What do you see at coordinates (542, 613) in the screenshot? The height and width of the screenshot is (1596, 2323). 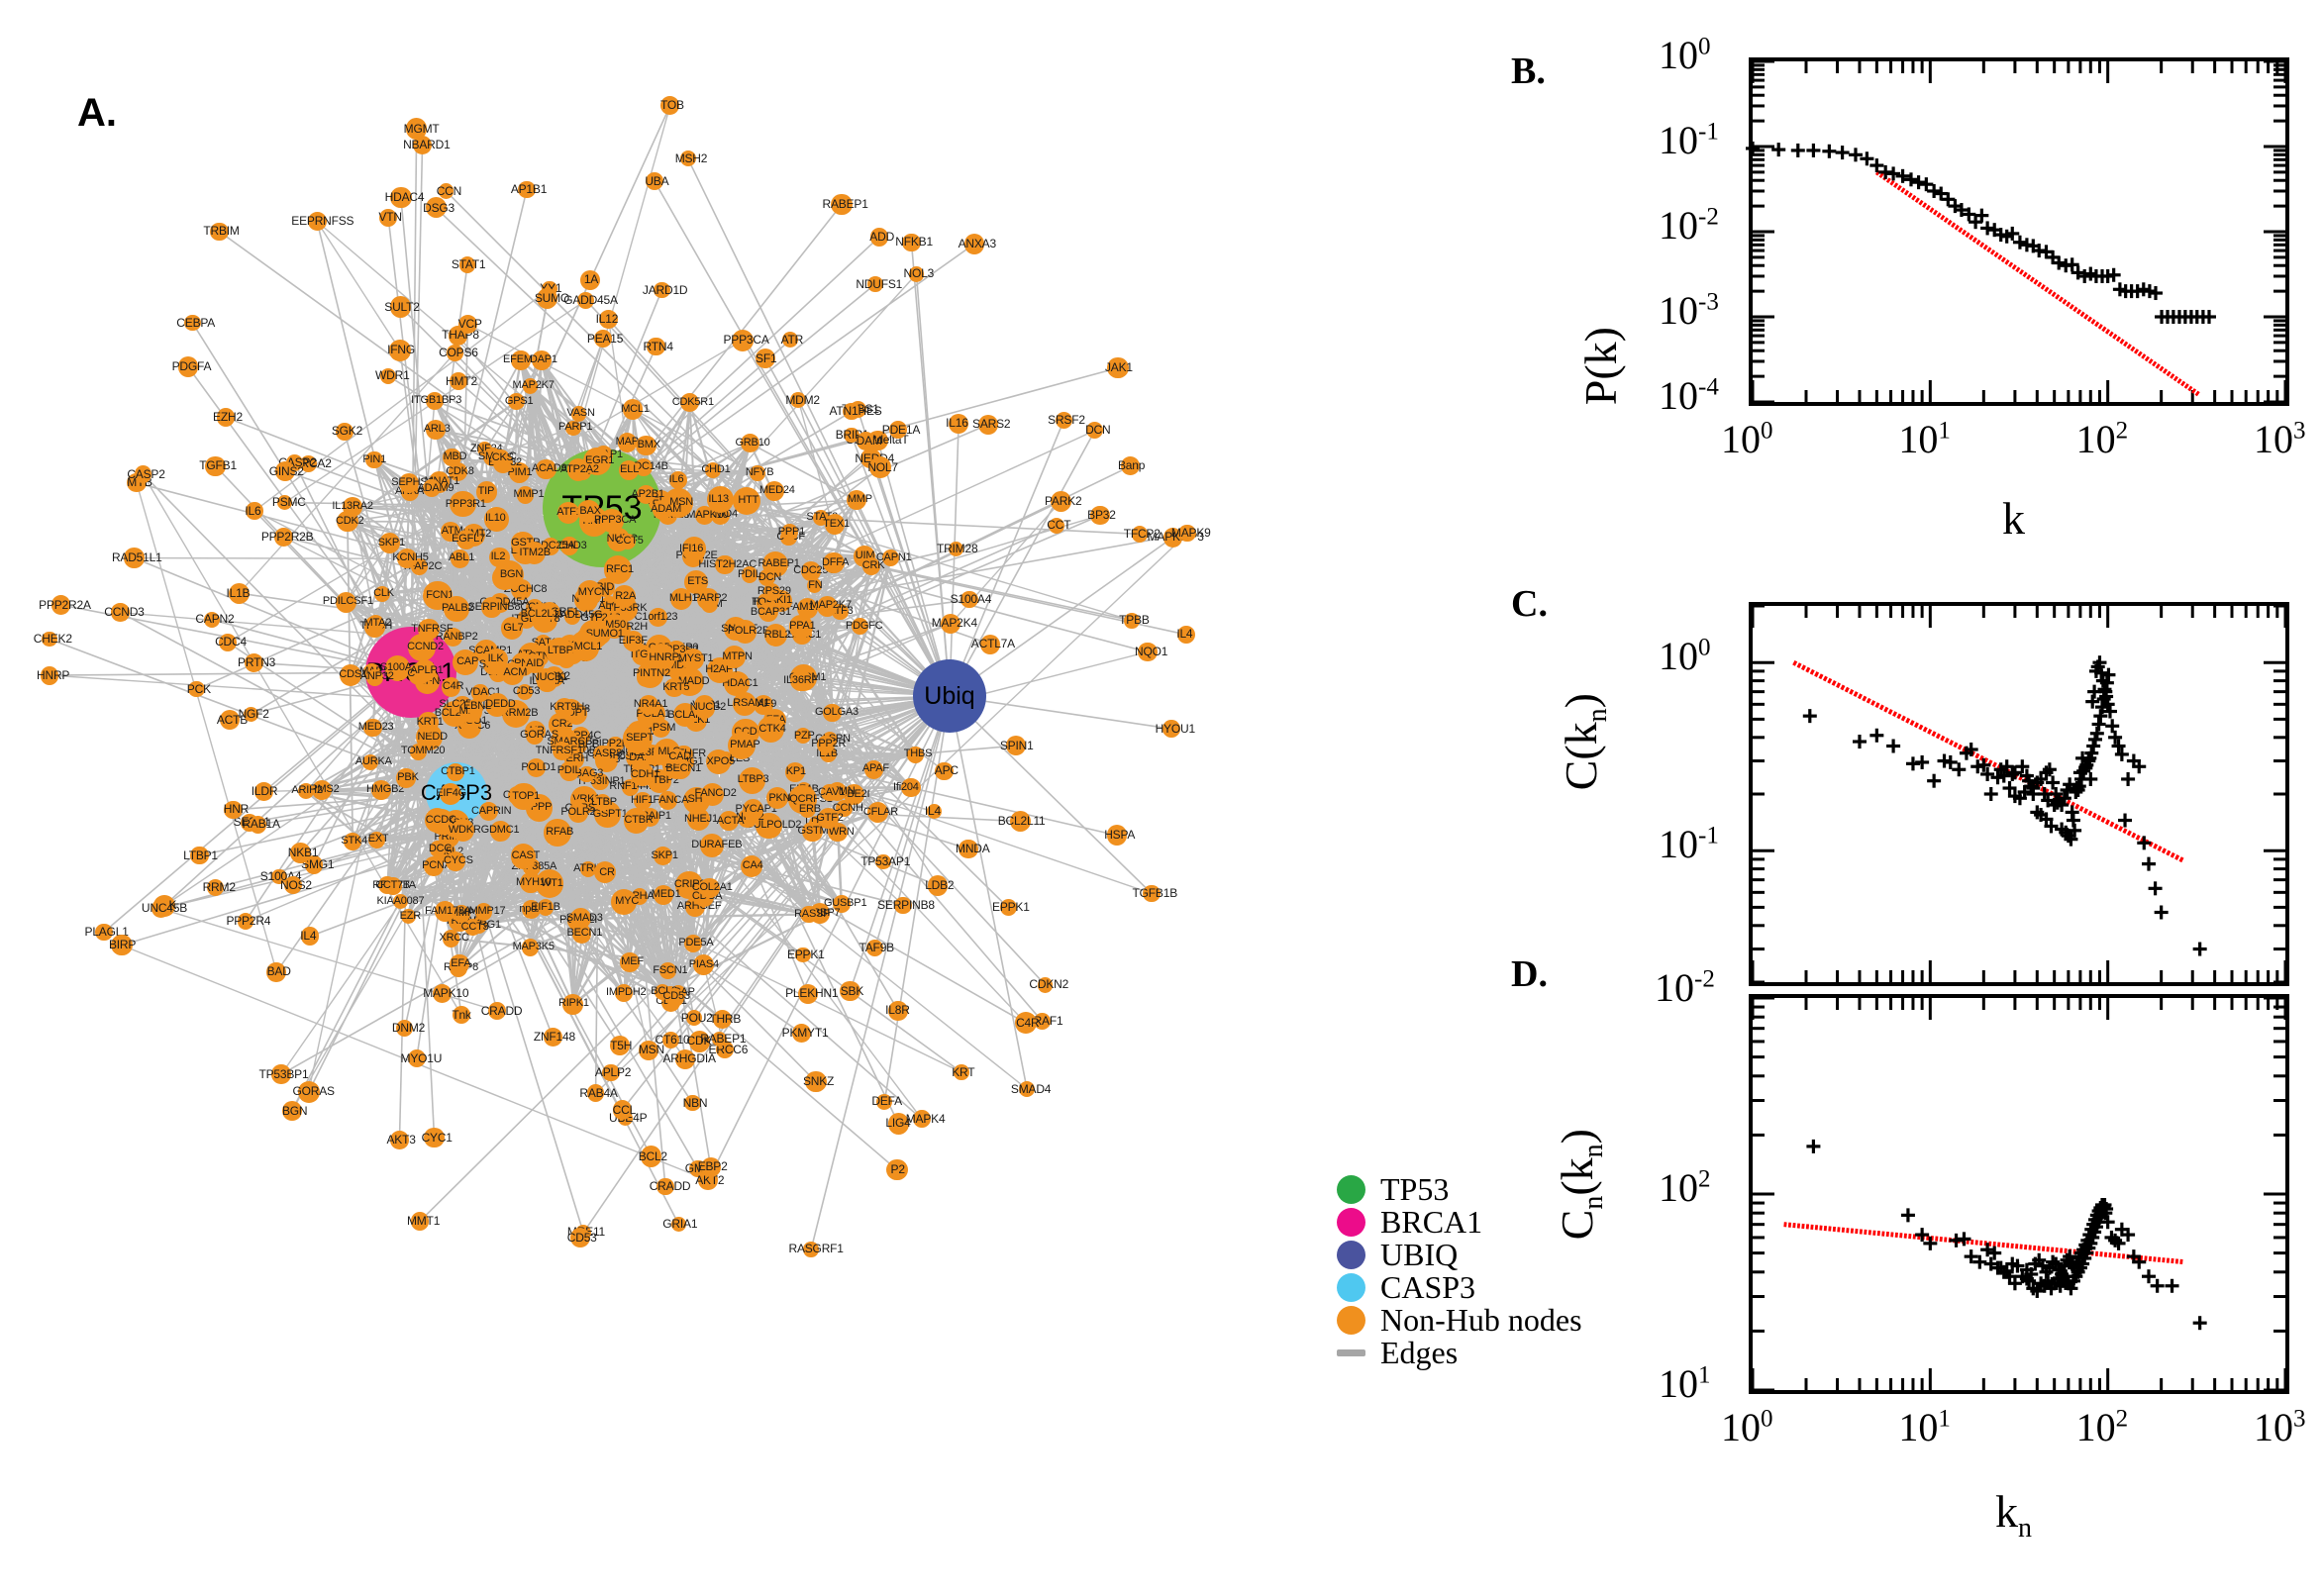 I see `network-node-label: BCL2L11` at bounding box center [542, 613].